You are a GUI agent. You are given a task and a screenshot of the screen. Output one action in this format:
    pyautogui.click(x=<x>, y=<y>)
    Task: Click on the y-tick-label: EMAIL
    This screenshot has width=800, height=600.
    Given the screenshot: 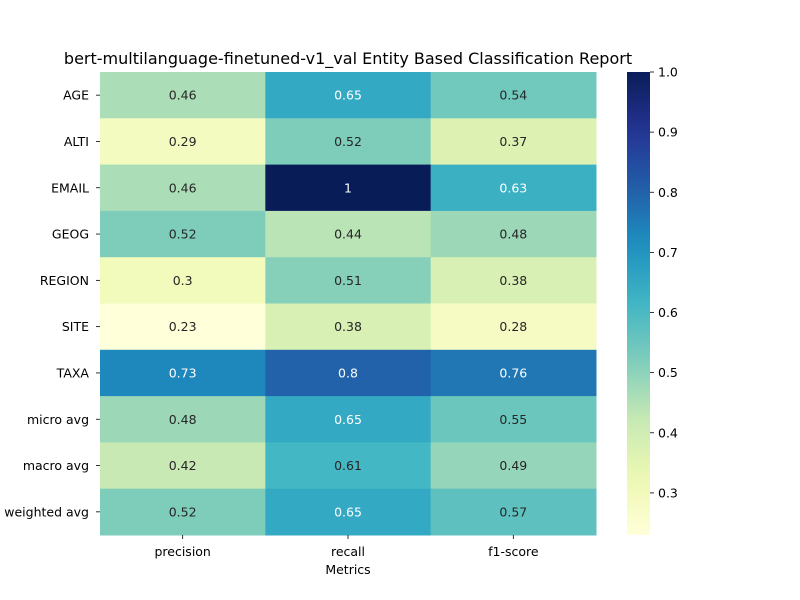 What is the action you would take?
    pyautogui.click(x=70, y=187)
    